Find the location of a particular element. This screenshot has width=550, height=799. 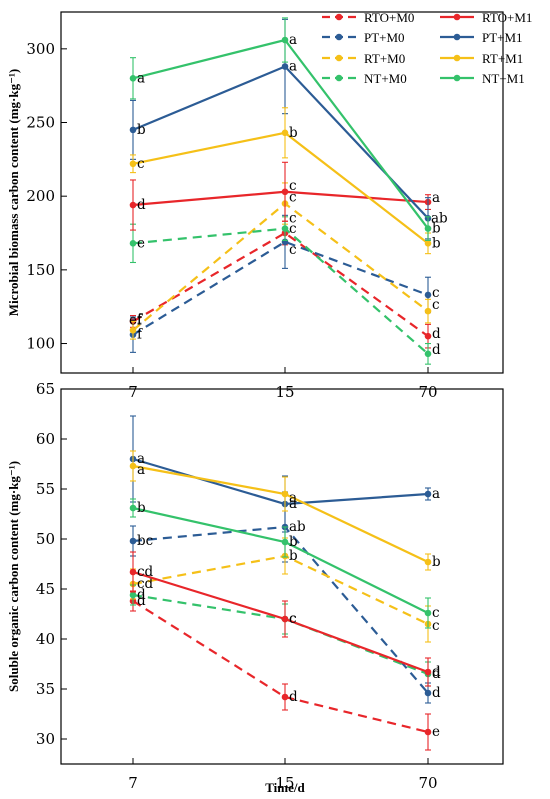

legend-label: RTO+M0 is located at coordinates (389, 17).